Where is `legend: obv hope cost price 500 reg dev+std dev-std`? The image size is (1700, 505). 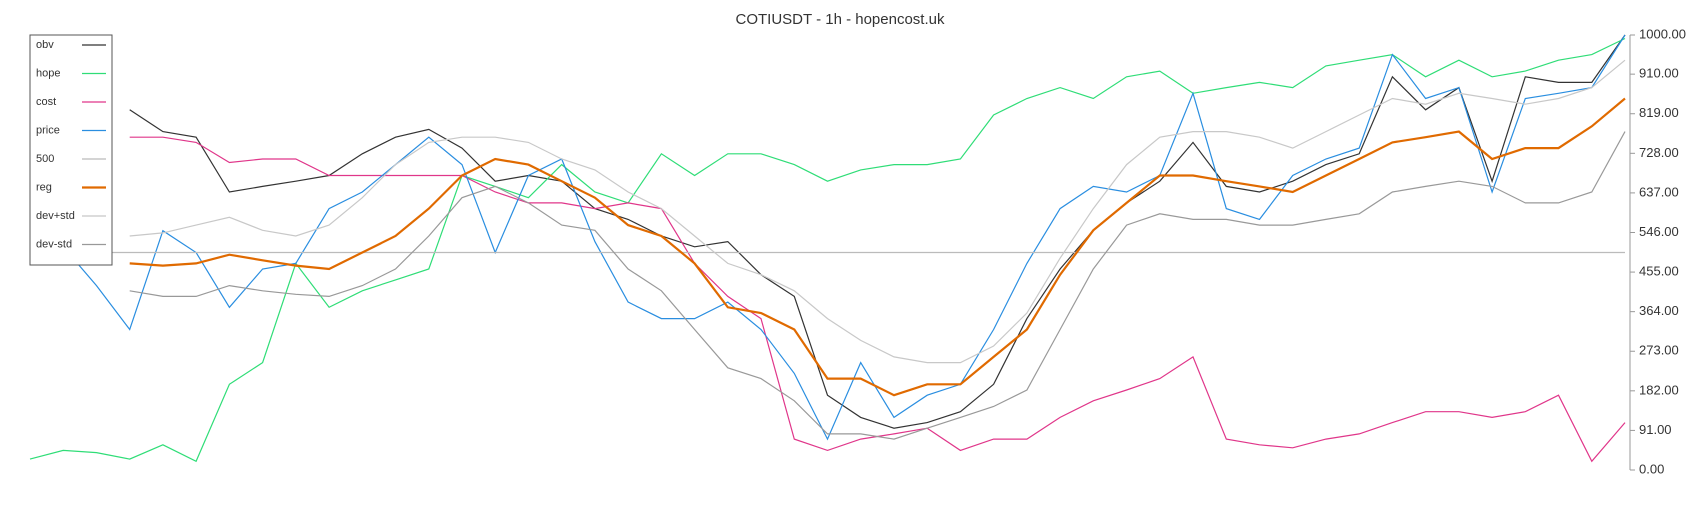 legend: obv hope cost price 500 reg dev+std dev-std is located at coordinates (71, 150).